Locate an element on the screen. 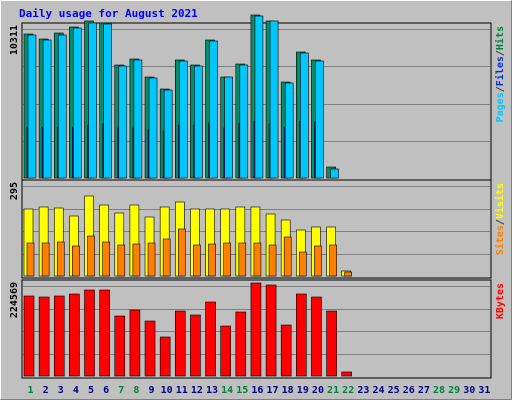  panel-max-label: 224569 is located at coordinates (14, 300).